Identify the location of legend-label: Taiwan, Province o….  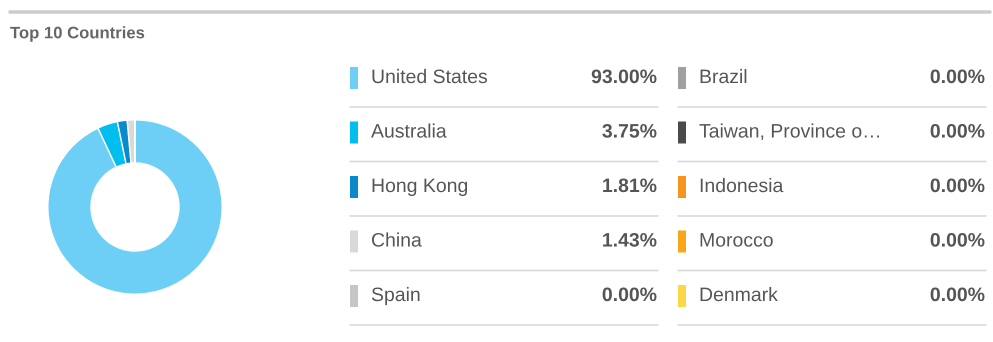
(789, 131).